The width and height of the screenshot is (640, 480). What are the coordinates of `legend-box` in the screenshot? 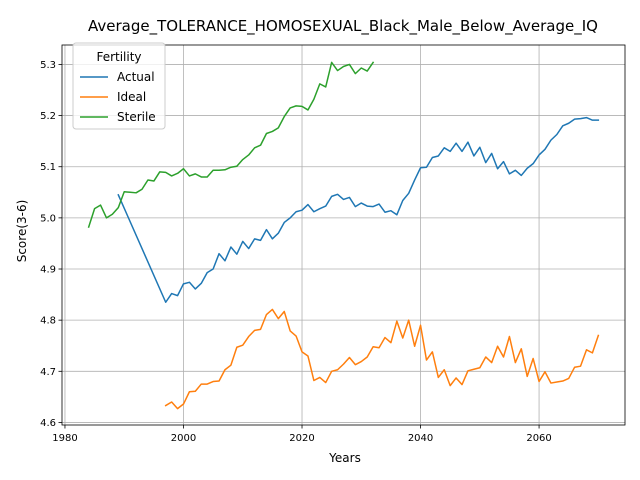 It's located at (119, 86).